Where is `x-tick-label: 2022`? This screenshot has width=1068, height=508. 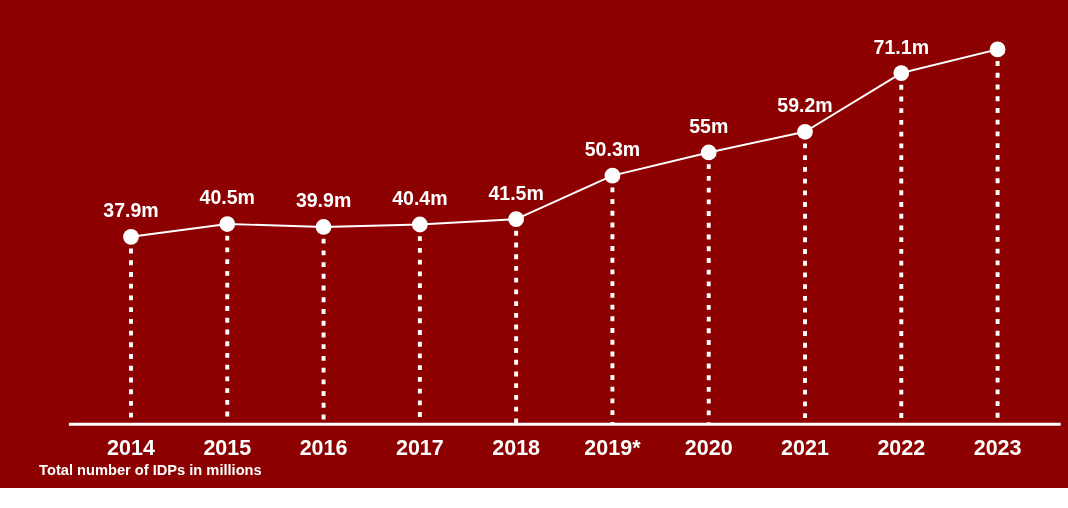
x-tick-label: 2022 is located at coordinates (901, 447).